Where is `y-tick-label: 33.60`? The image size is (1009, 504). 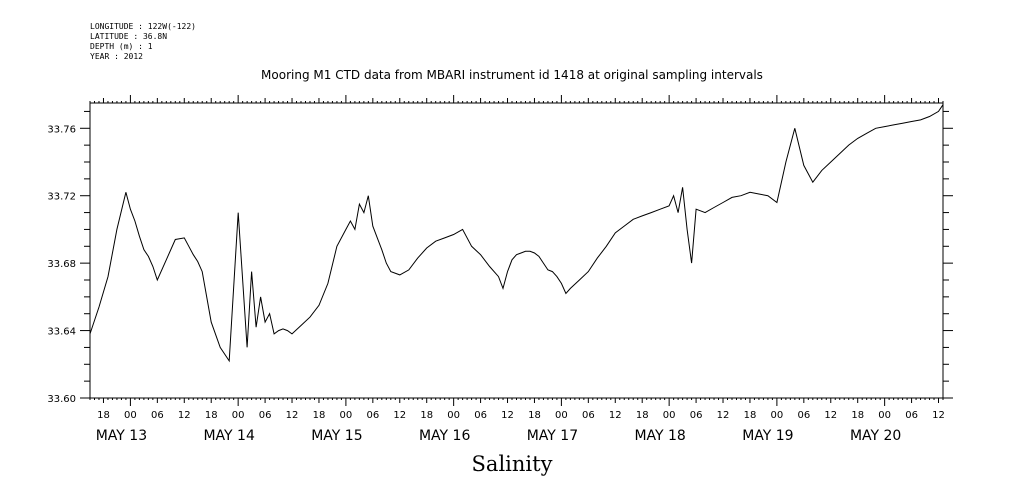 y-tick-label: 33.60 is located at coordinates (61, 399).